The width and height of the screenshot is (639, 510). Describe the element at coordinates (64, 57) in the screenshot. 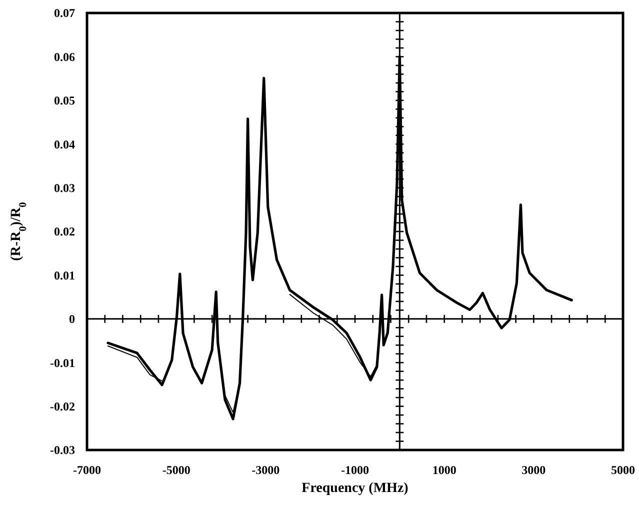

I see `y-tick-label: 0.06` at that location.